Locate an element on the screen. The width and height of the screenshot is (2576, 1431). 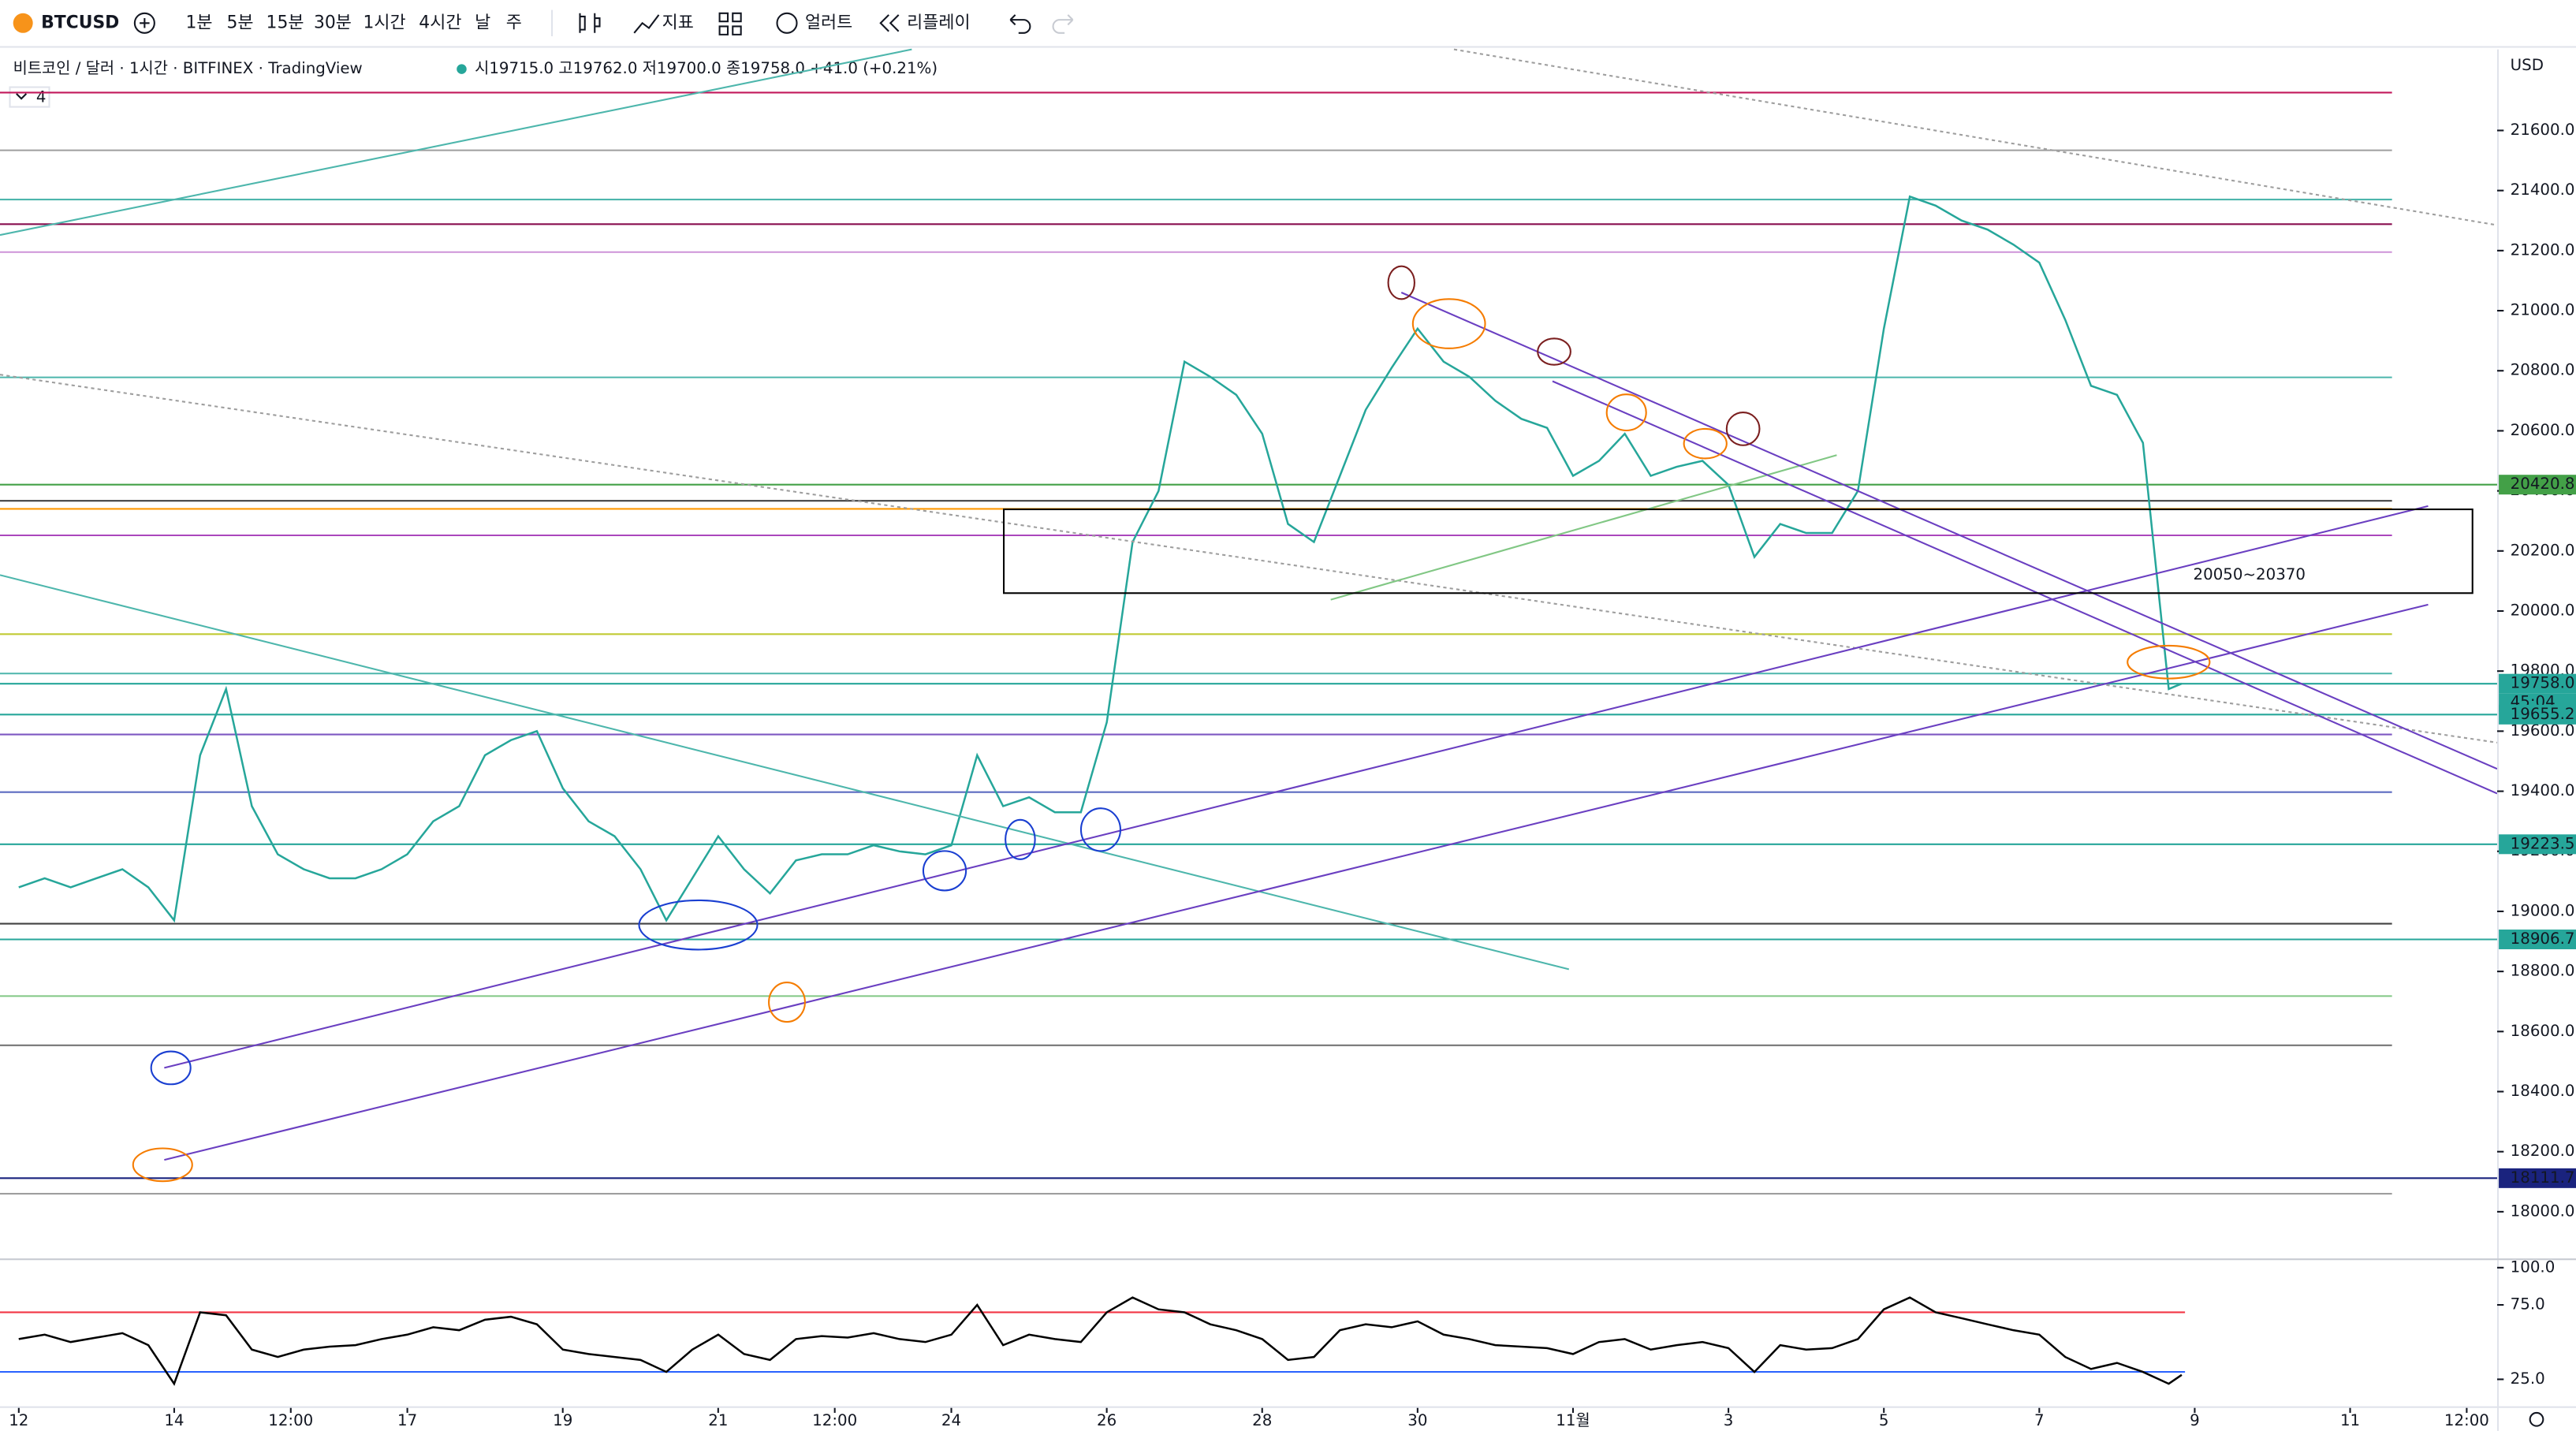
y-tick-label: 20800.0 is located at coordinates (2543, 370).